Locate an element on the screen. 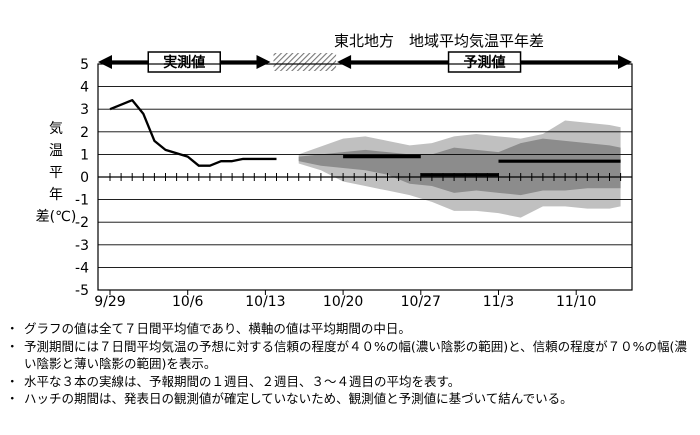 The image size is (700, 435). observed-arrow-head-left is located at coordinates (105, 62).